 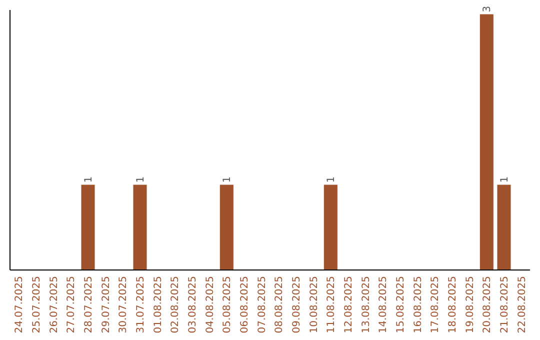 What do you see at coordinates (158, 305) in the screenshot?
I see `x-tick-label: 01.08.2025` at bounding box center [158, 305].